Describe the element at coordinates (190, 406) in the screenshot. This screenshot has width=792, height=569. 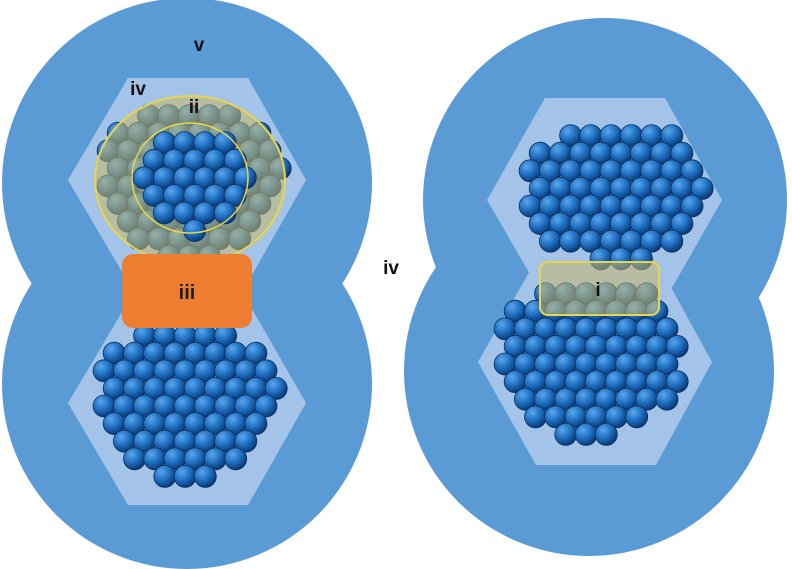
I see `left-bottom-particle` at that location.